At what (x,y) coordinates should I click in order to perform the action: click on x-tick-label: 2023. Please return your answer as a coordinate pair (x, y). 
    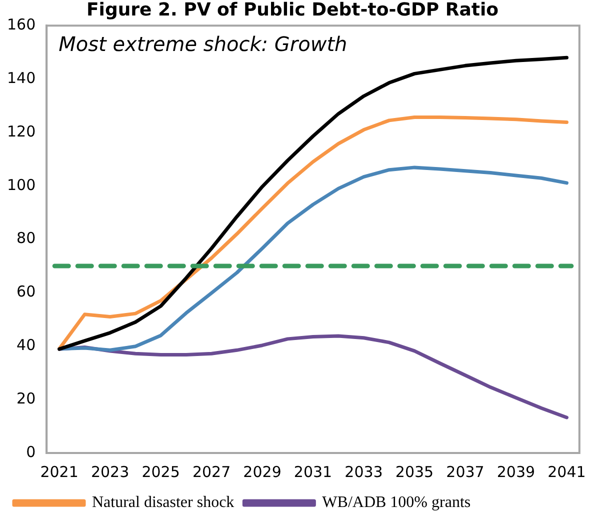
    Looking at the image, I should click on (110, 471).